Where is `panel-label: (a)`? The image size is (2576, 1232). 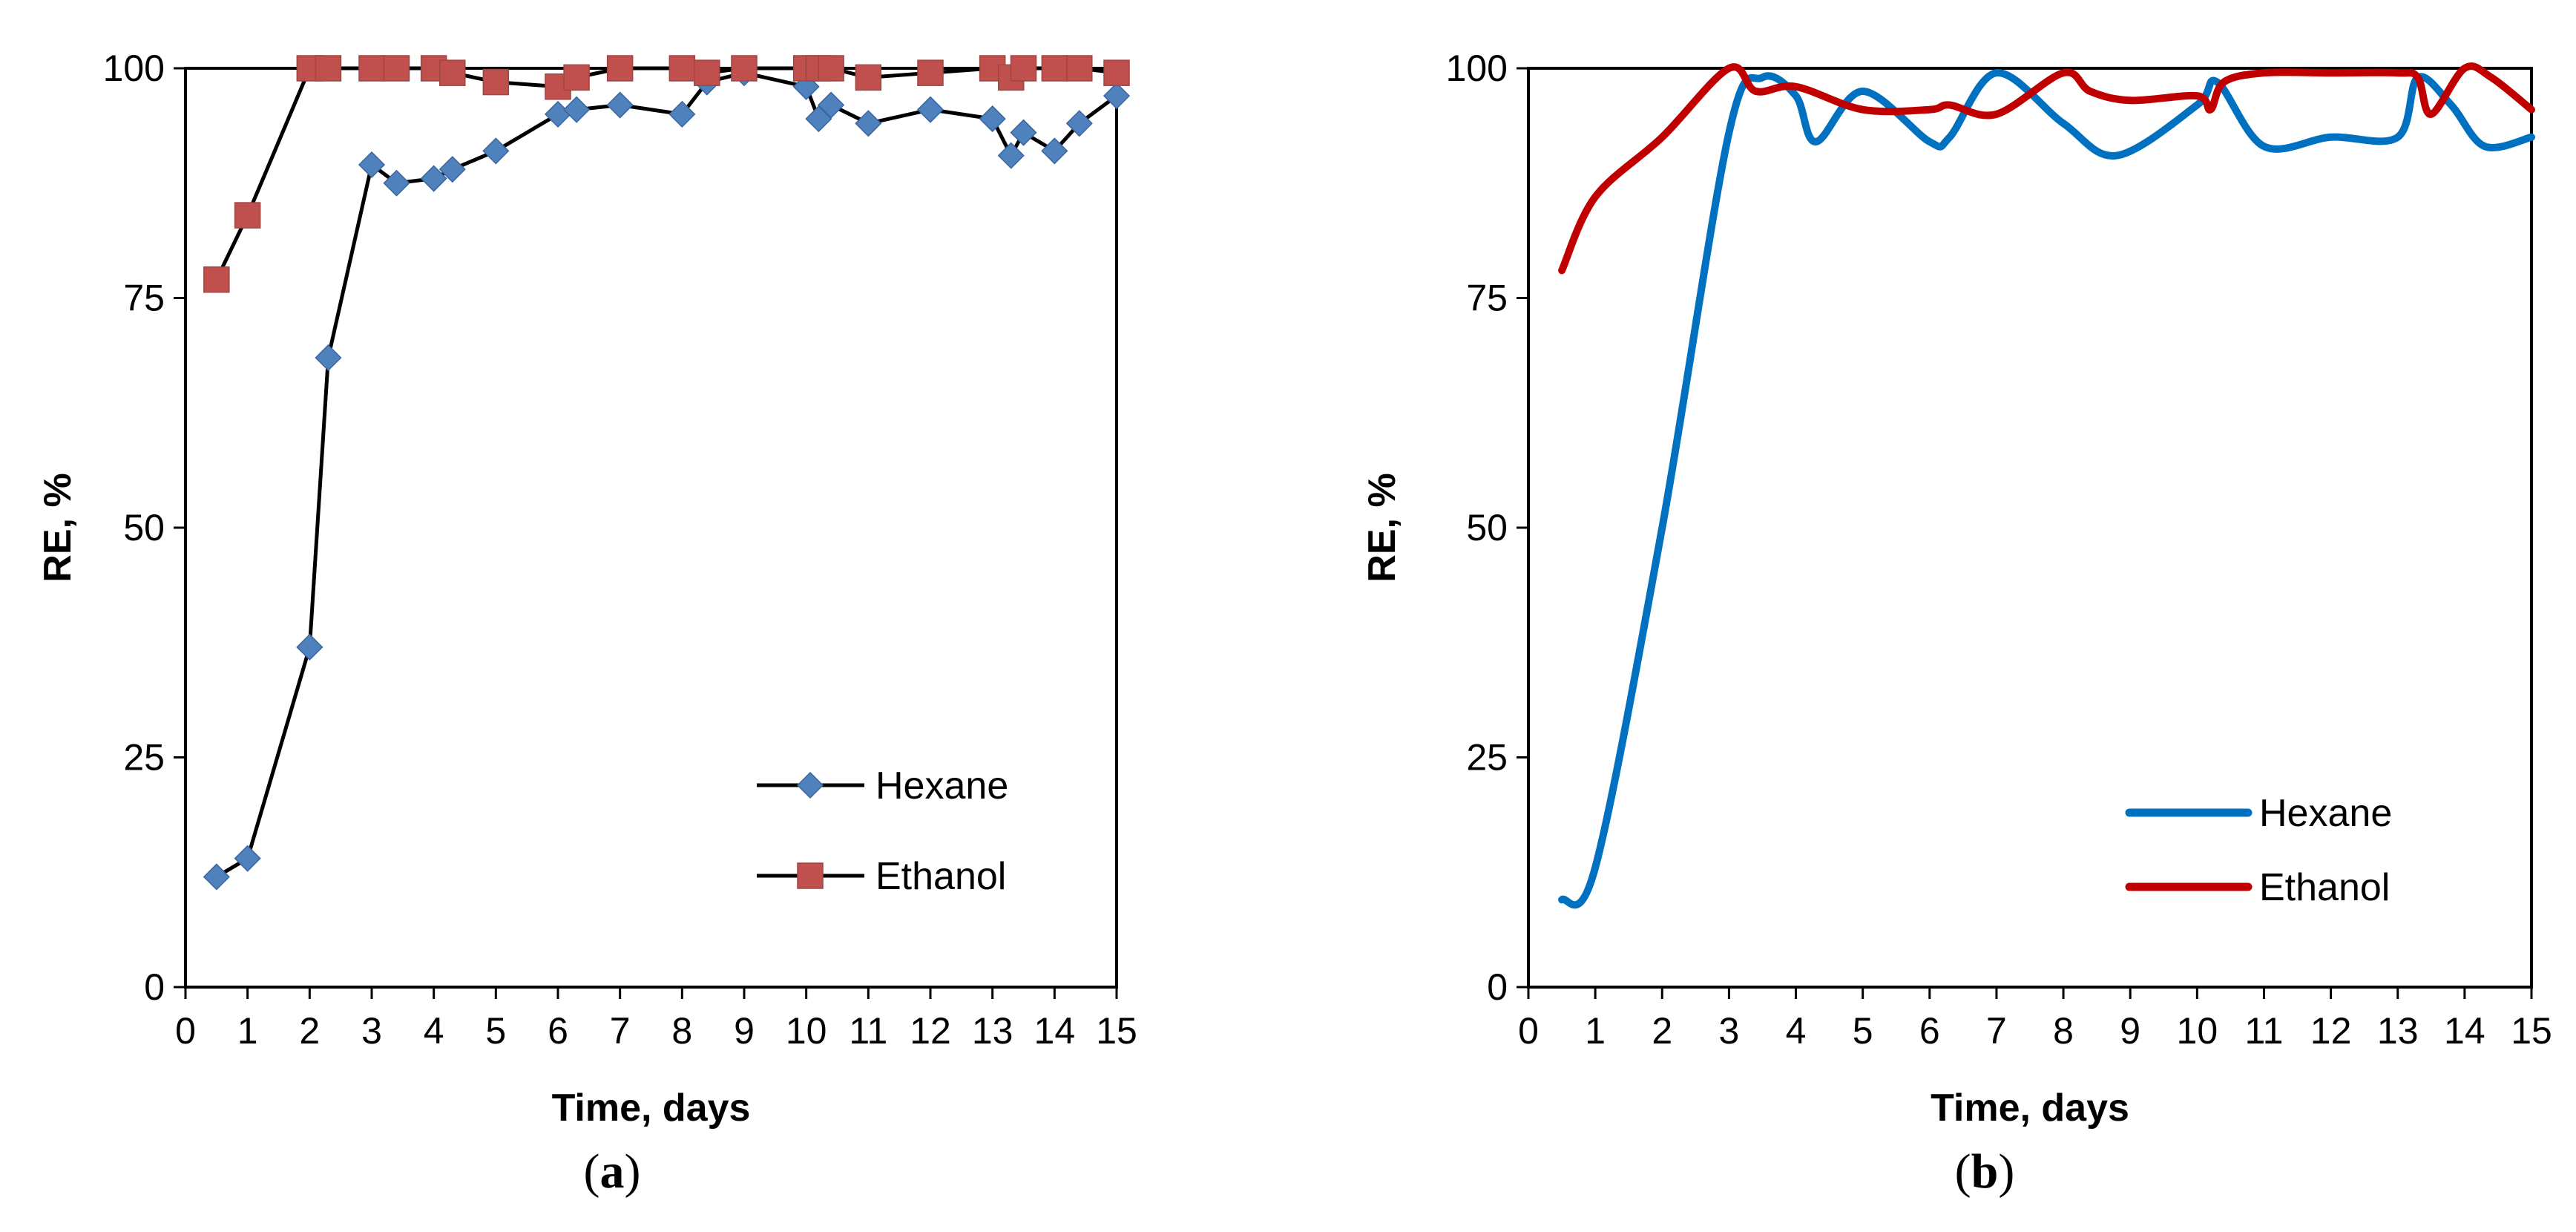 panel-label: (a) is located at coordinates (612, 1171).